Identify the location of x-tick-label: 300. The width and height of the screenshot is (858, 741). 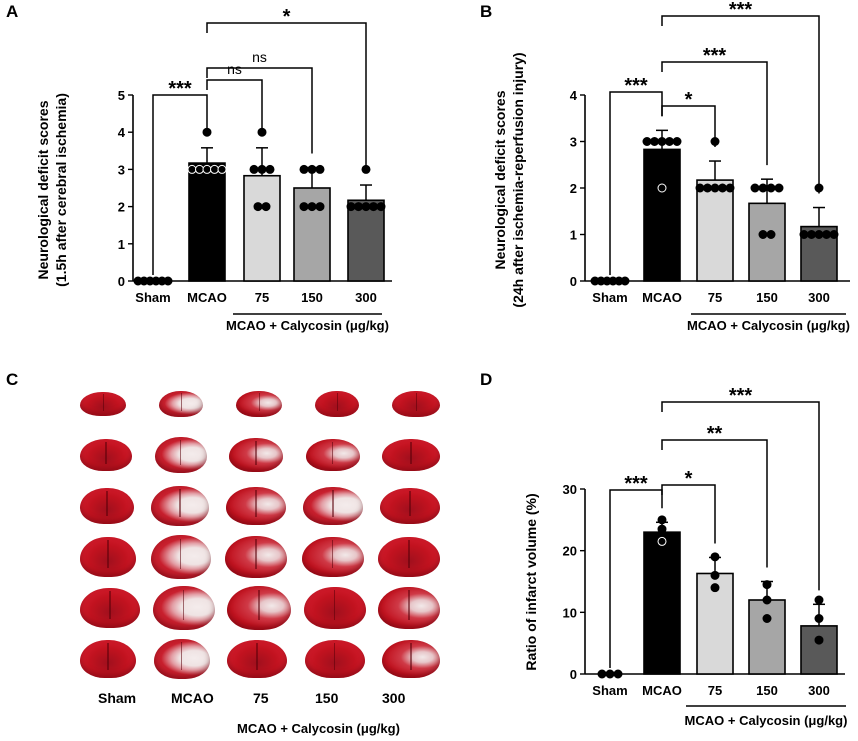
(819, 297).